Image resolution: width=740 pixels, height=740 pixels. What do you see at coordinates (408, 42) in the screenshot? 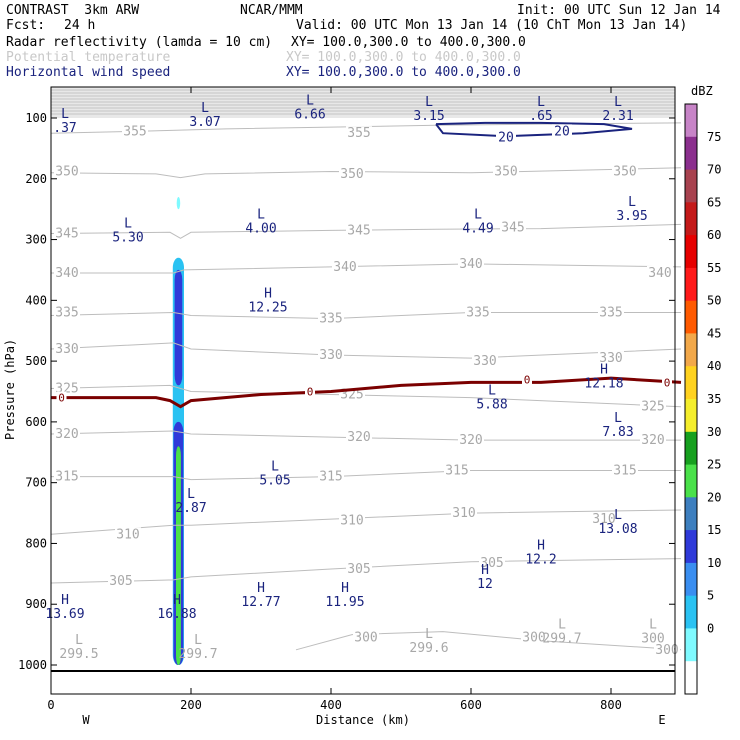
I see `field-reflectivity-xy: XY= 100.0,300.0 to 400.0,300.0` at bounding box center [408, 42].